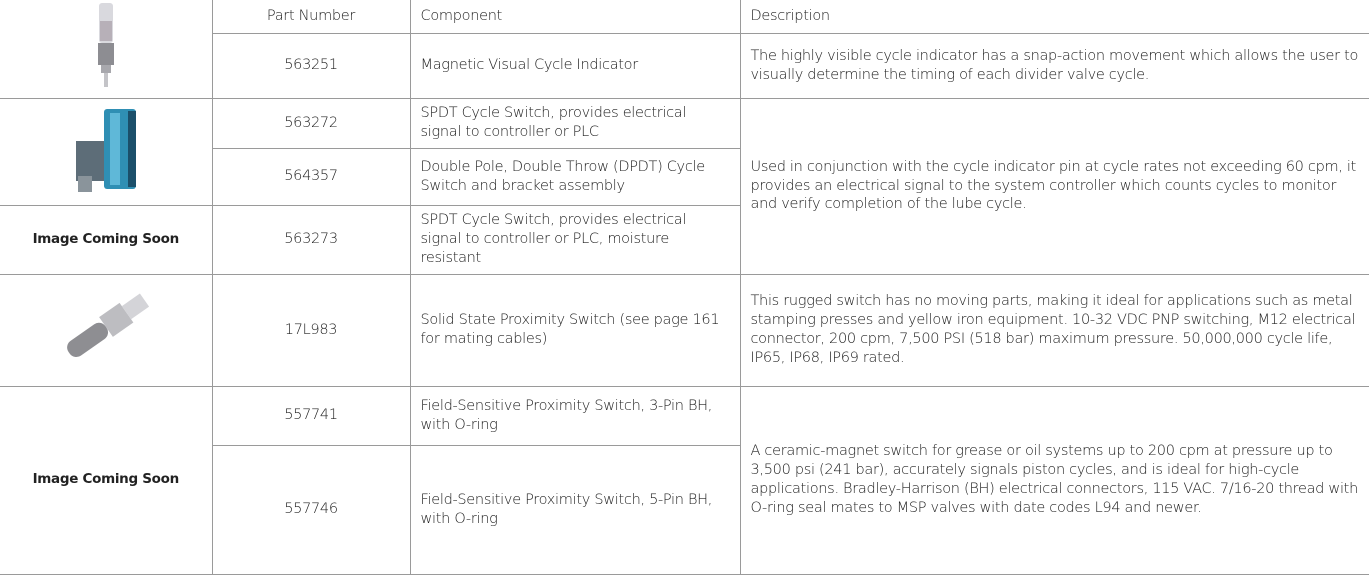  Describe the element at coordinates (311, 239) in the screenshot. I see `part-number: 563273` at that location.